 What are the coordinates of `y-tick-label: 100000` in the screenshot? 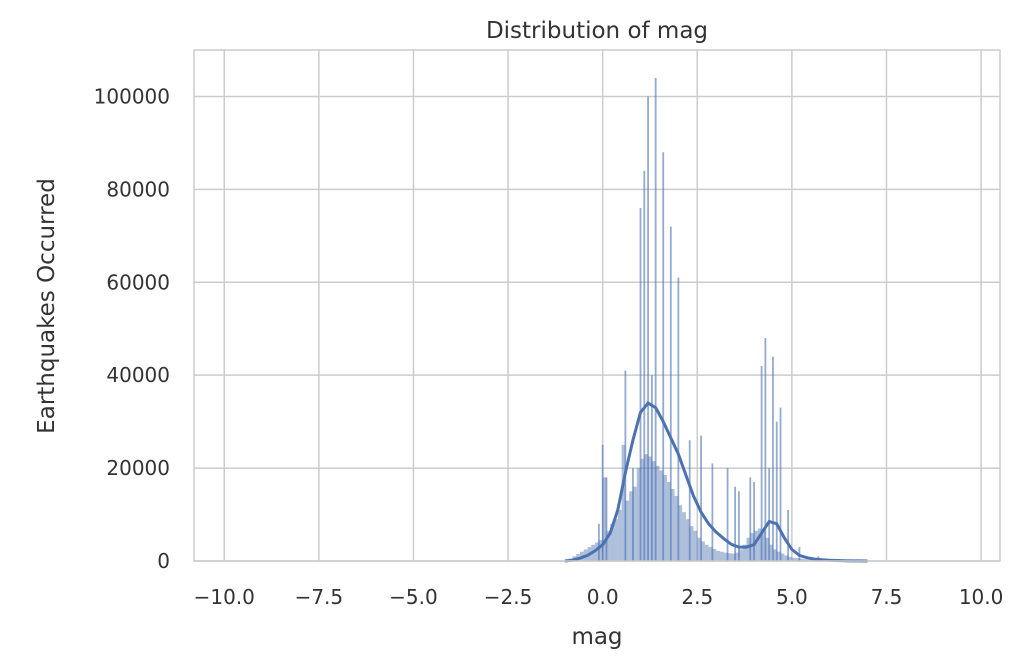 It's located at (132, 96).